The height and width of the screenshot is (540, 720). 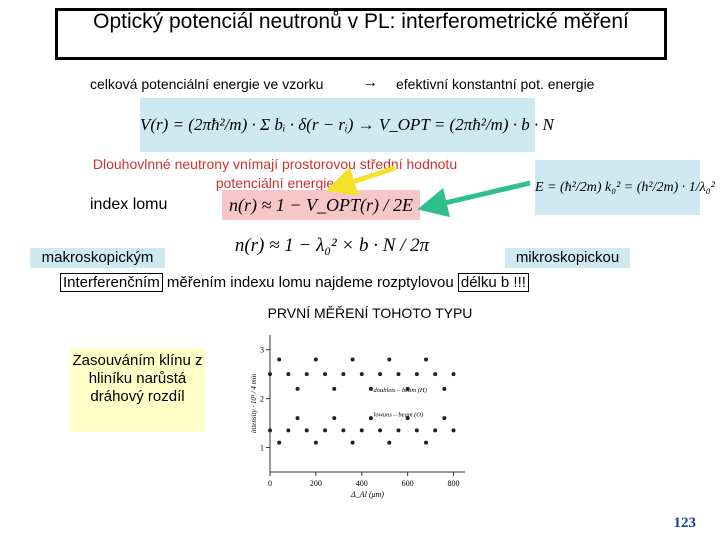 I want to click on first-measurement: PRVNÍ MĚŘENÍ TOHOTO TYPU, so click(x=370, y=313).